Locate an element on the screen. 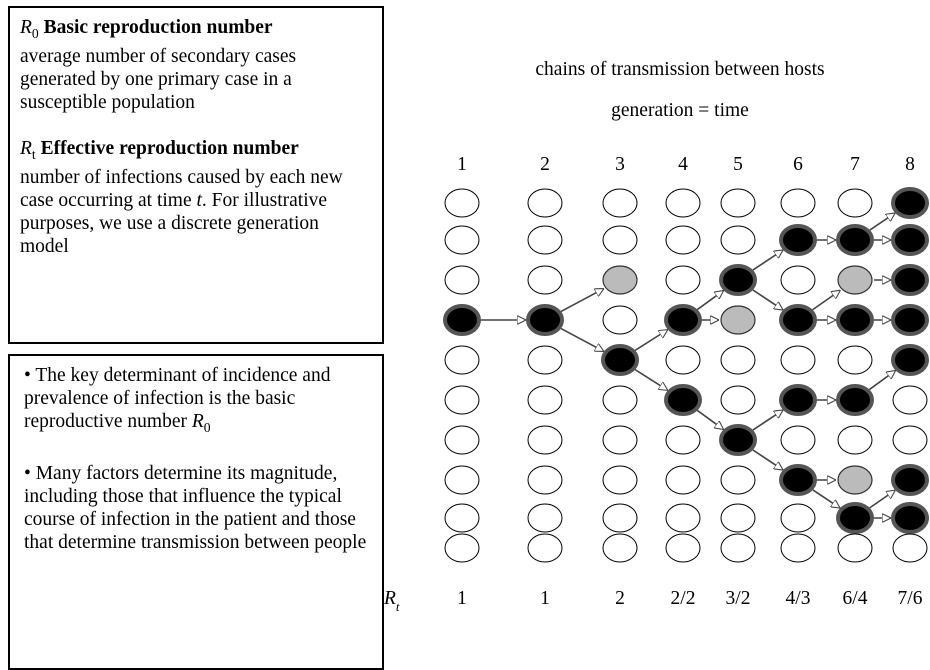  generation-label: 8 is located at coordinates (910, 164).